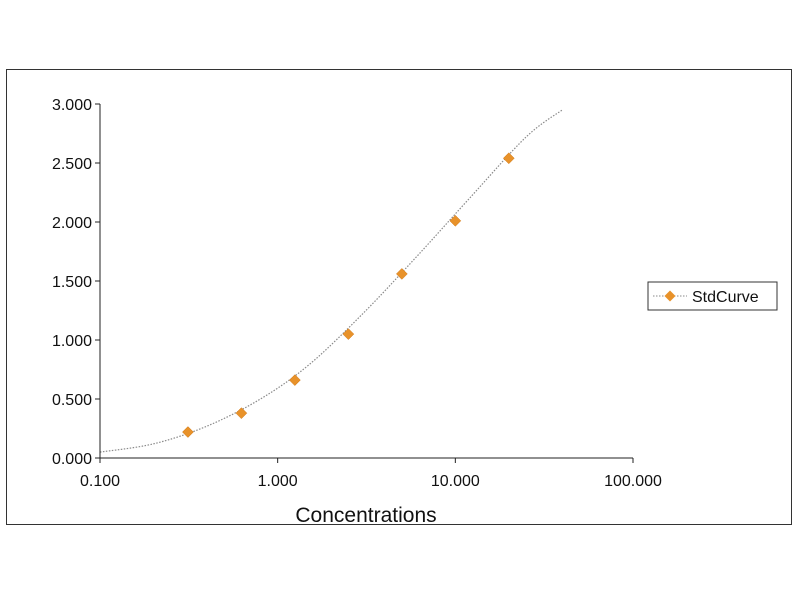 The width and height of the screenshot is (800, 600). What do you see at coordinates (72, 164) in the screenshot?
I see `y-tick-label: 2.500` at bounding box center [72, 164].